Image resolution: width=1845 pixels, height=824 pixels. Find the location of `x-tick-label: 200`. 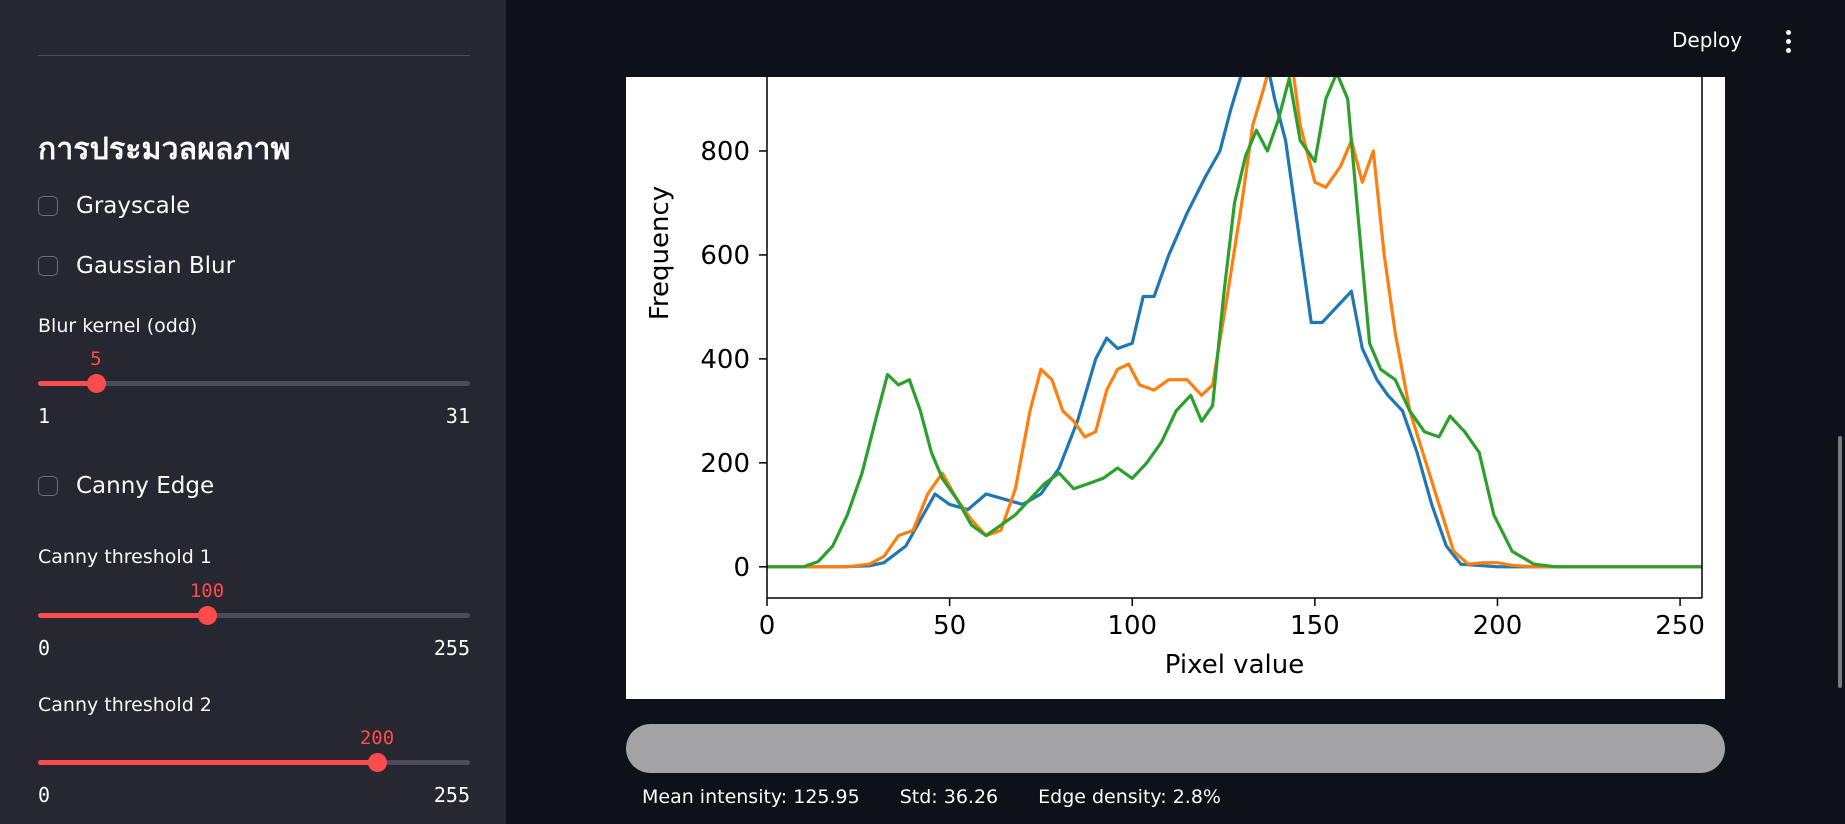

x-tick-label: 200 is located at coordinates (1498, 626).